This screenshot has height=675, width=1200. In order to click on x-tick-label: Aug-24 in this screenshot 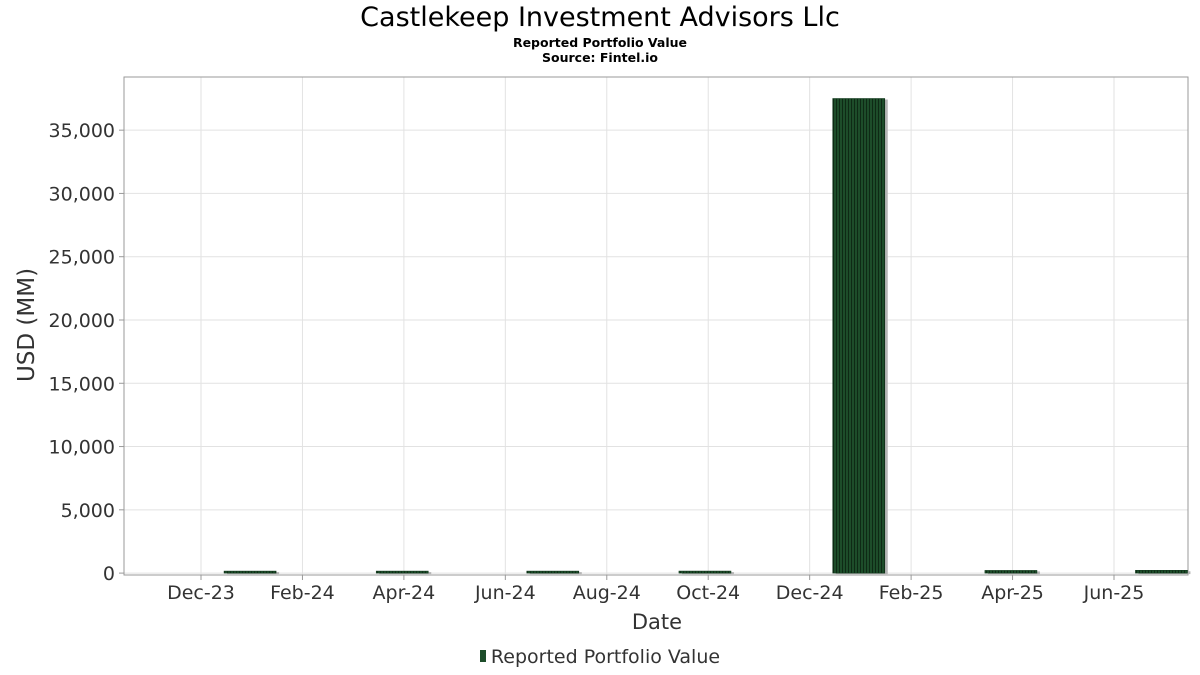, I will do `click(607, 593)`.